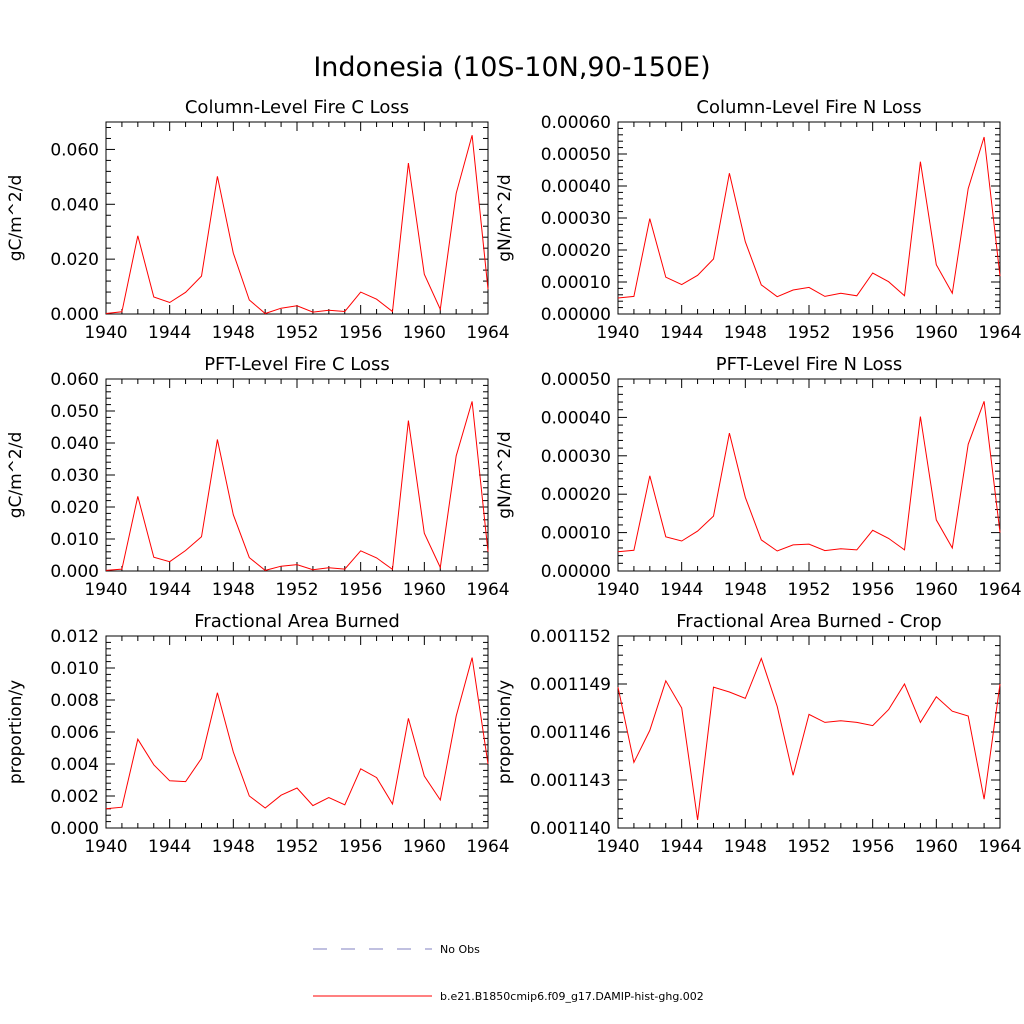 This screenshot has width=1024, height=1024. What do you see at coordinates (570, 685) in the screenshot?
I see `y-tick-label: 0.001149` at bounding box center [570, 685].